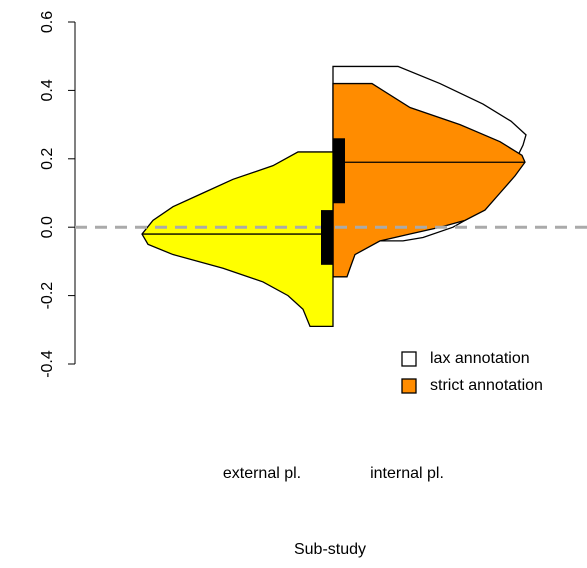 The height and width of the screenshot is (568, 587). Describe the element at coordinates (47, 159) in the screenshot. I see `y-tick-label: 0.2` at that location.